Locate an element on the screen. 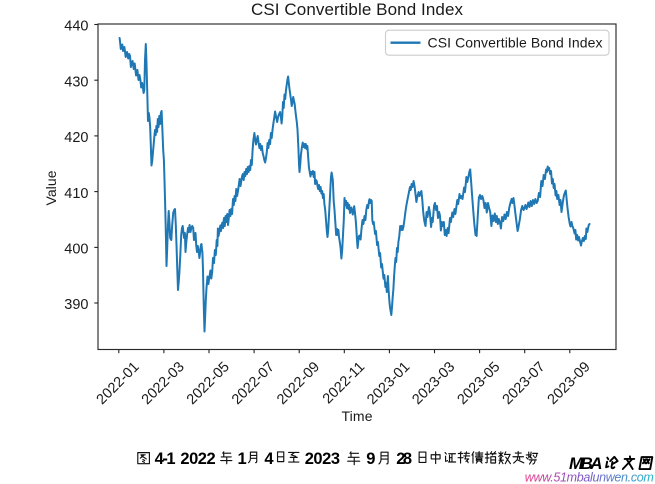 This screenshot has height=484, width=655. svg-text: 400 is located at coordinates (76, 250).